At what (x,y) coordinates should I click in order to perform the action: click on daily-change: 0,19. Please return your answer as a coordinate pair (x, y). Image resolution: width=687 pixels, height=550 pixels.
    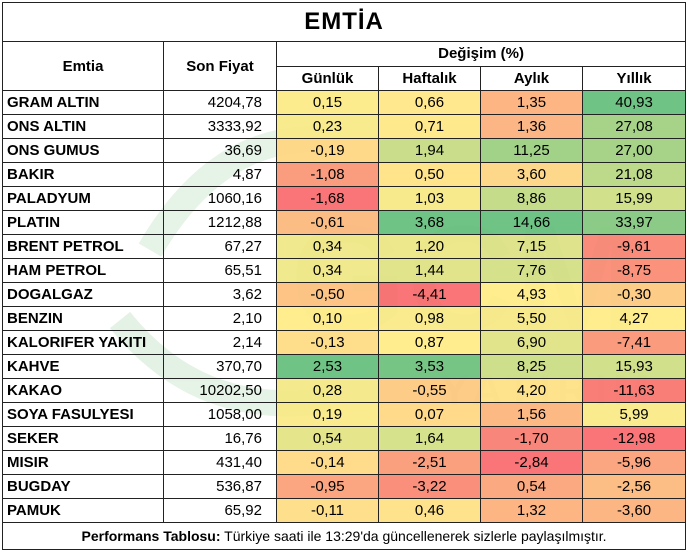
    Looking at the image, I should click on (327, 414).